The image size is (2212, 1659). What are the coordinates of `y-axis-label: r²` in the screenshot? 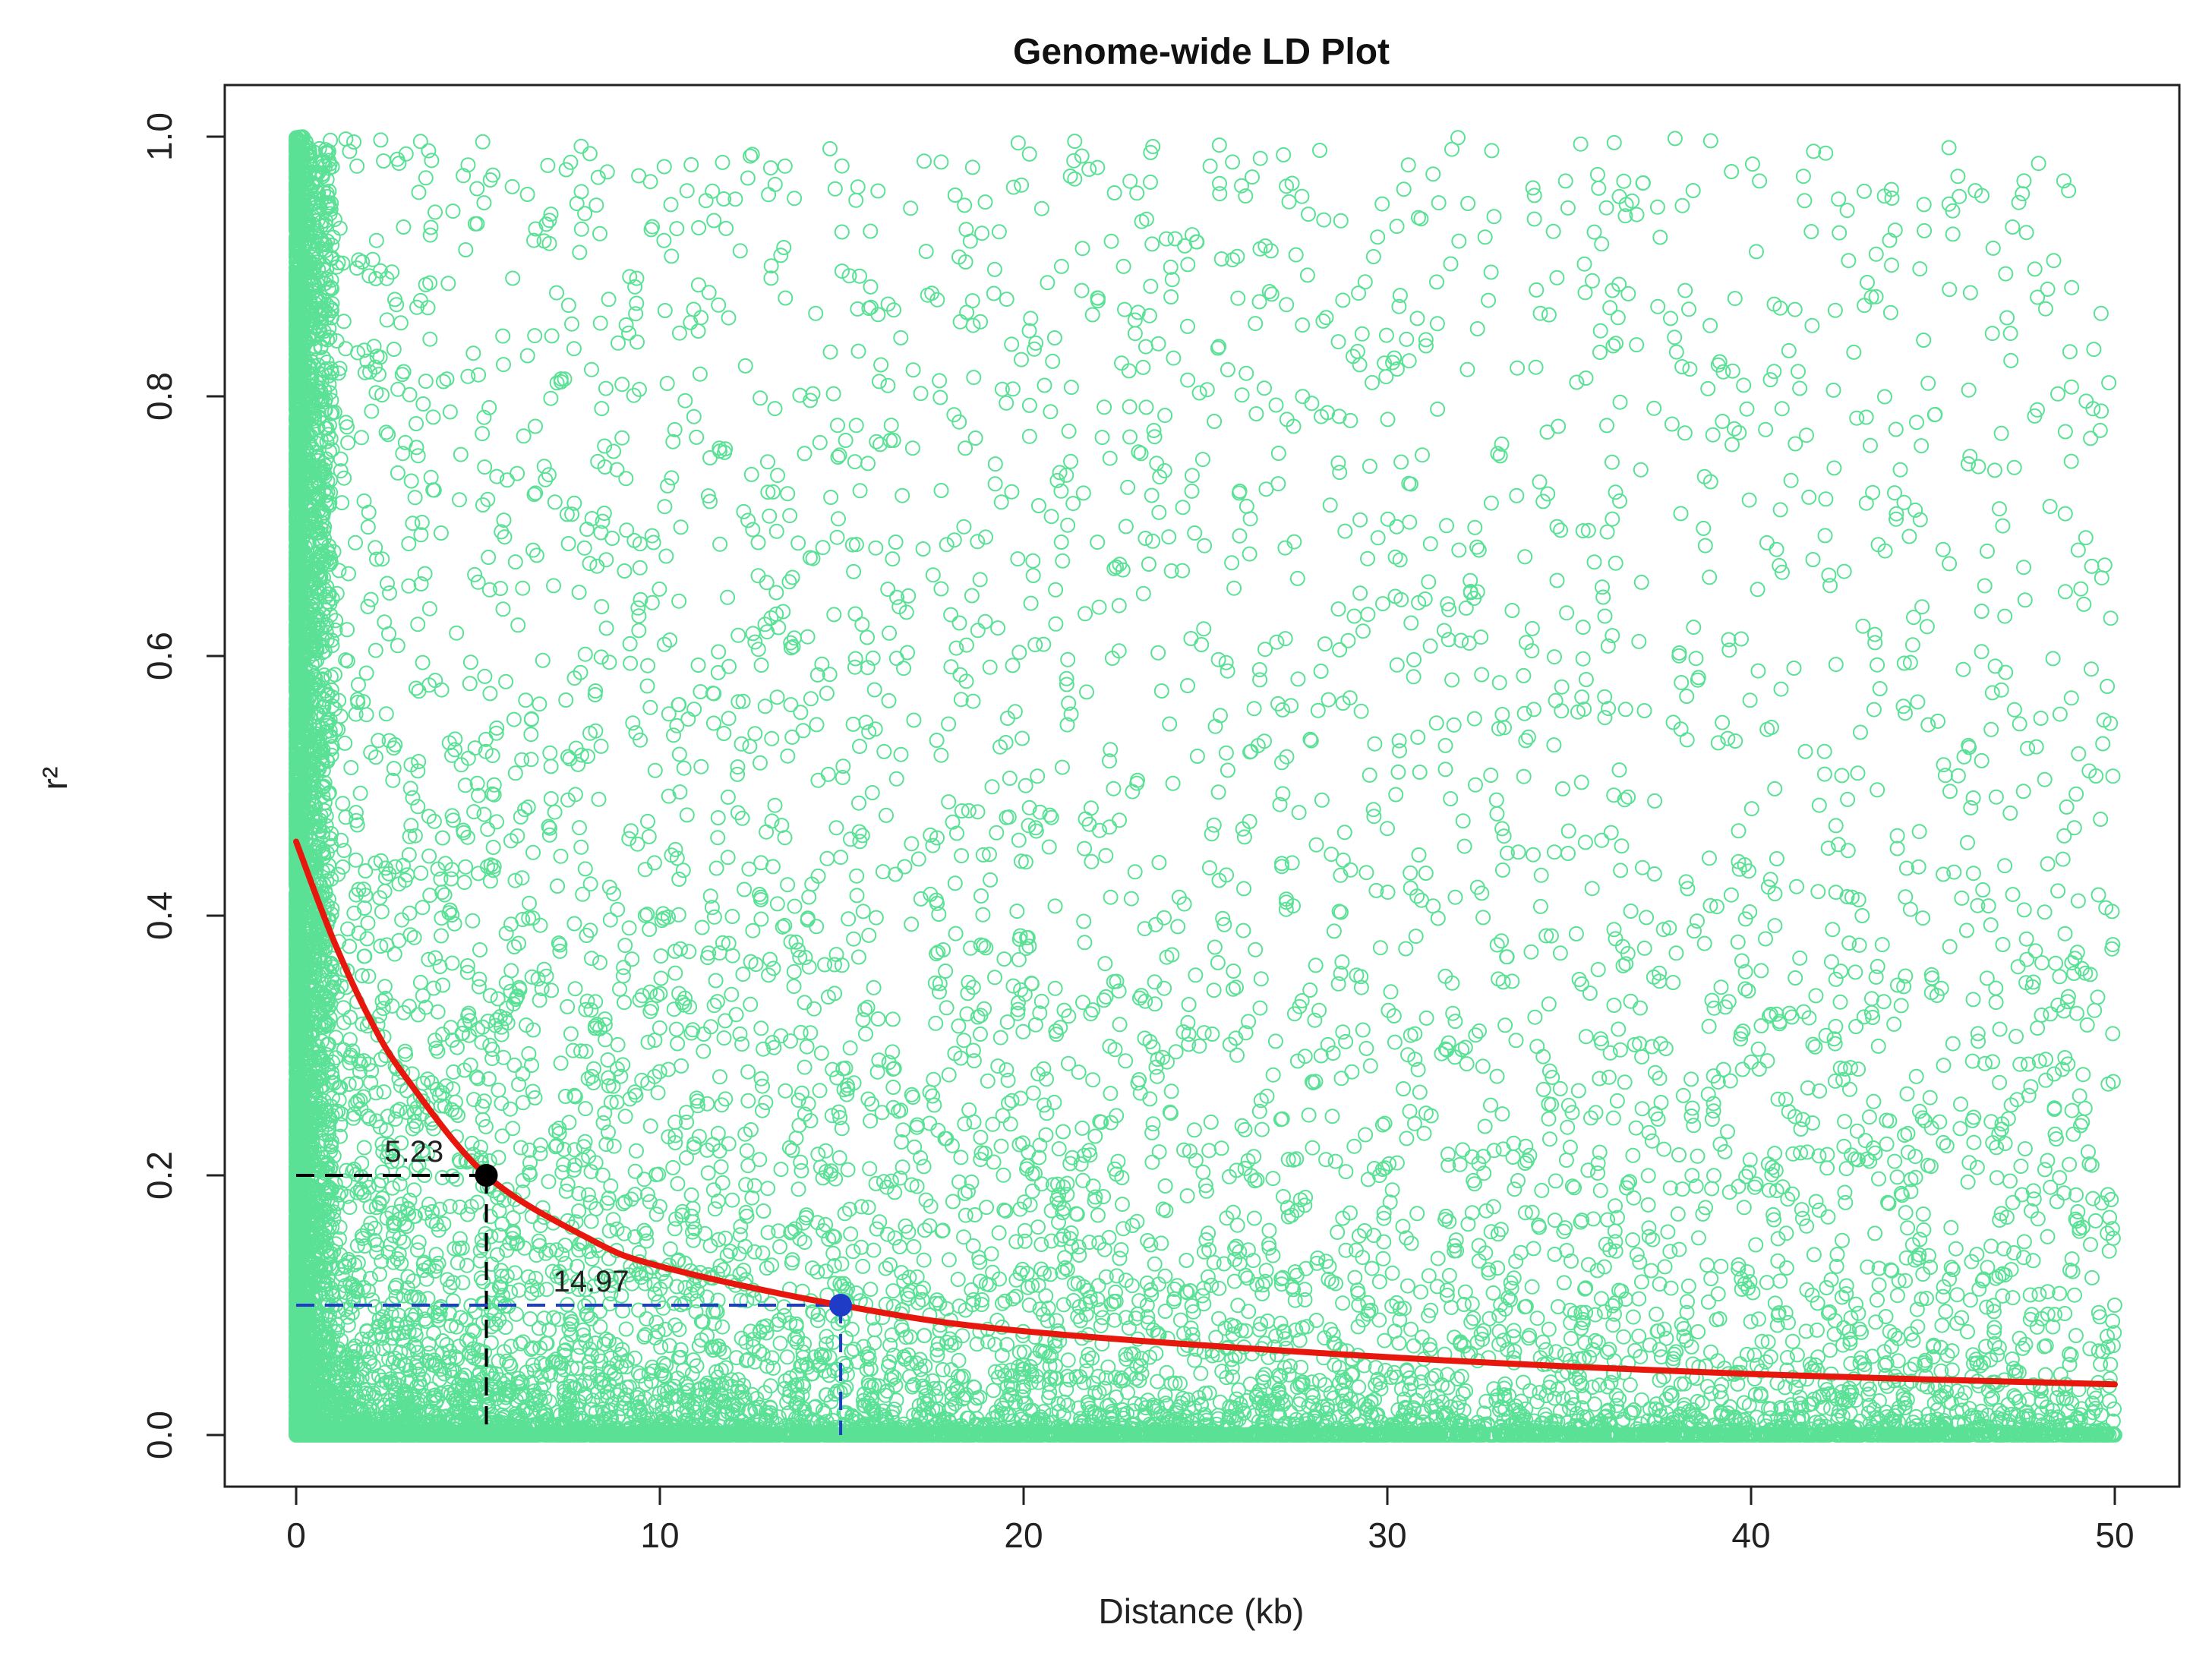 It's located at (55, 778).